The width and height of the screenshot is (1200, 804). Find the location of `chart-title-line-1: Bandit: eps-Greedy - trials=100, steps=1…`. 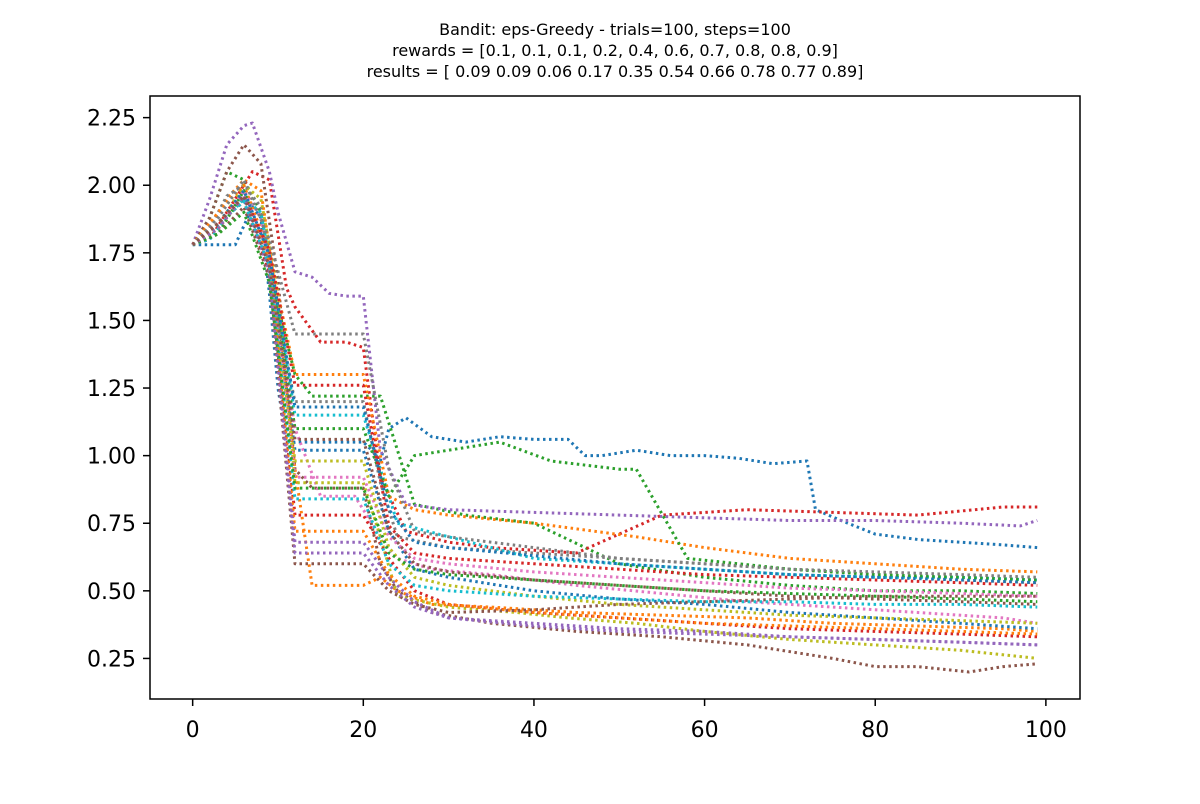

chart-title-line-1: Bandit: eps-Greedy - trials=100, steps=1… is located at coordinates (615, 29).